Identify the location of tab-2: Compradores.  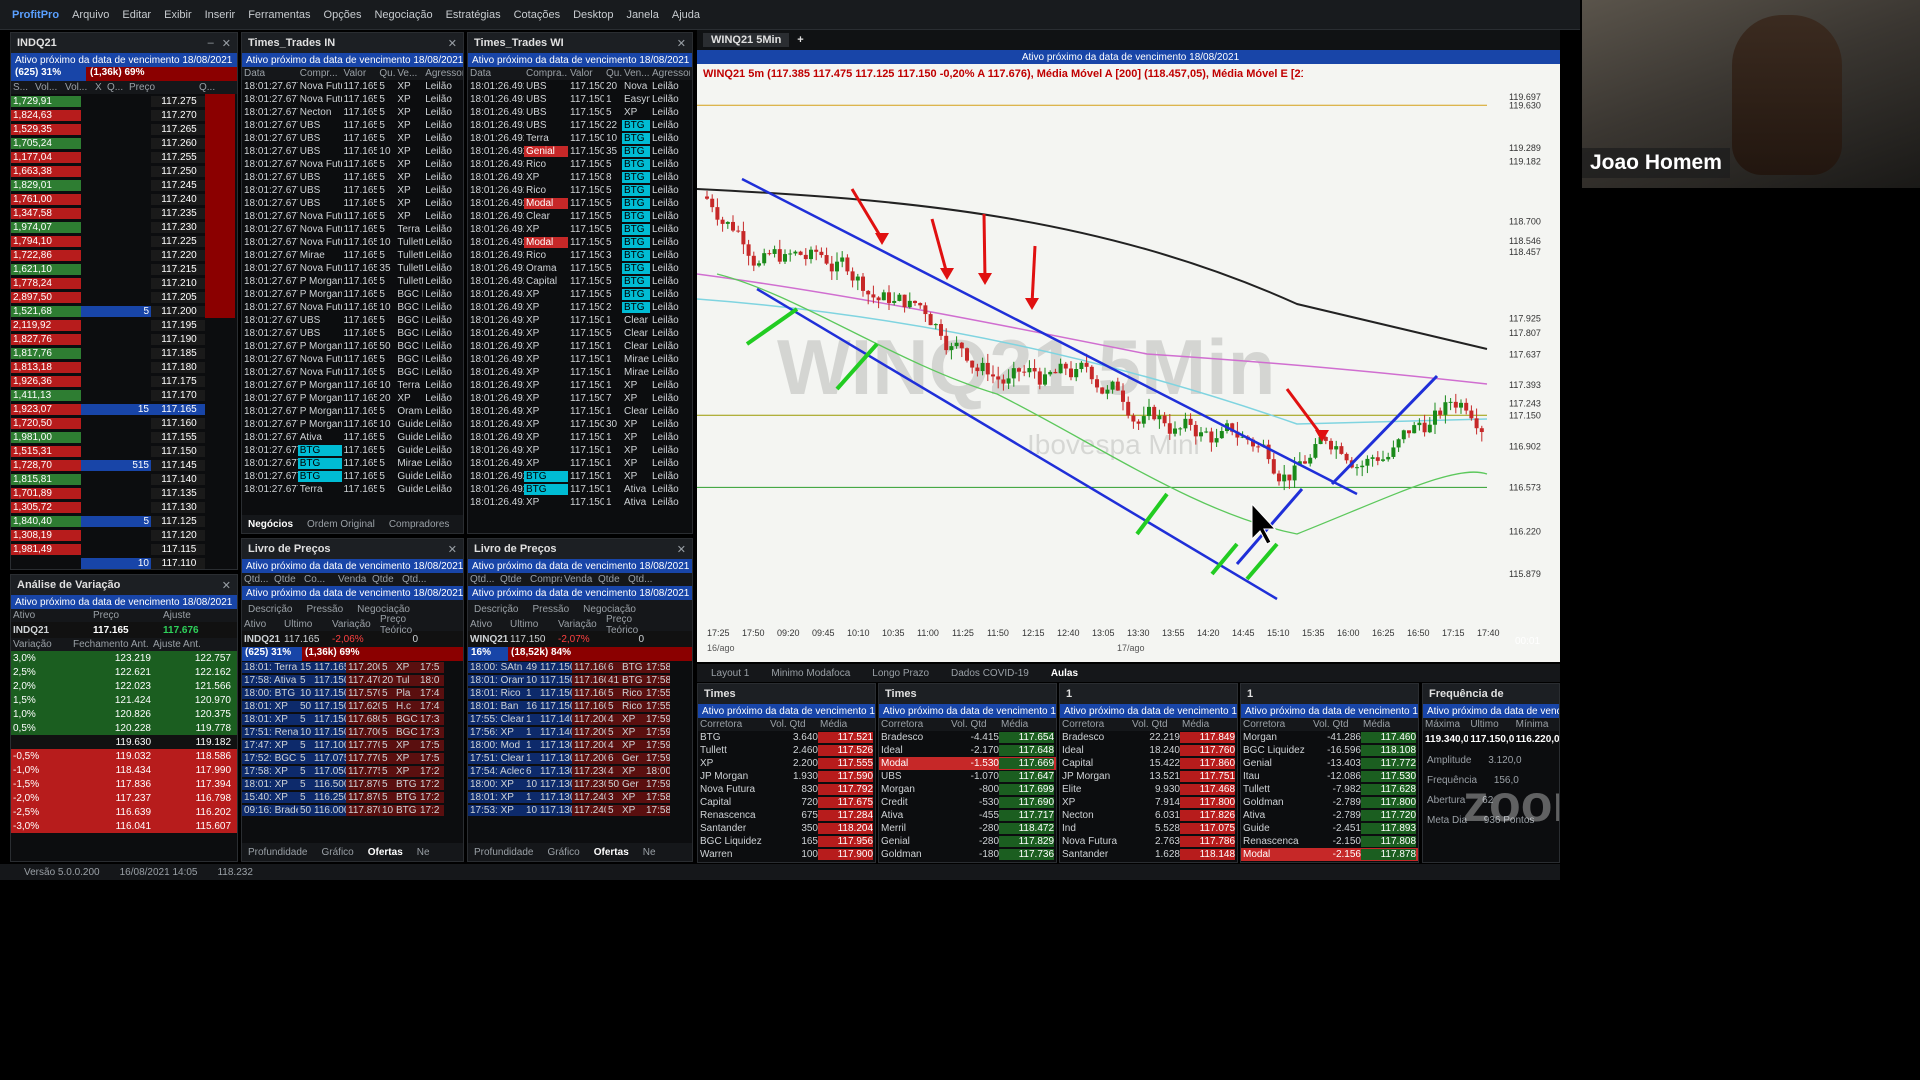
(419, 524).